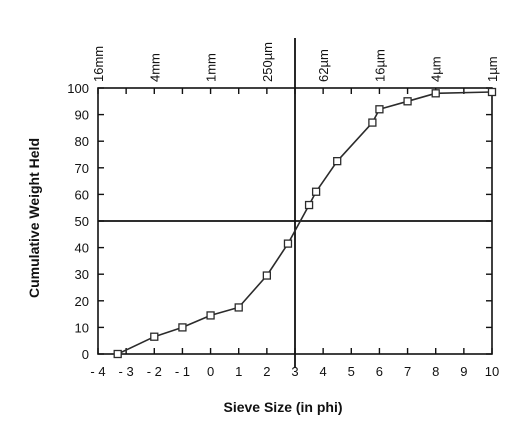 Image resolution: width=523 pixels, height=442 pixels. What do you see at coordinates (154, 371) in the screenshot?
I see `x-tick-label: - 2` at bounding box center [154, 371].